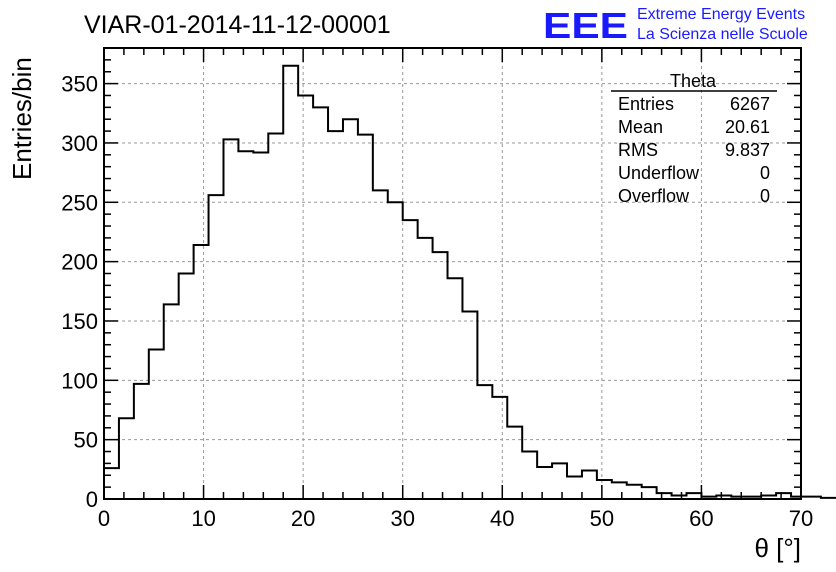 This screenshot has width=836, height=572. Describe the element at coordinates (722, 34) in the screenshot. I see `brand-line-2: La Scienza nelle Scuole` at that location.